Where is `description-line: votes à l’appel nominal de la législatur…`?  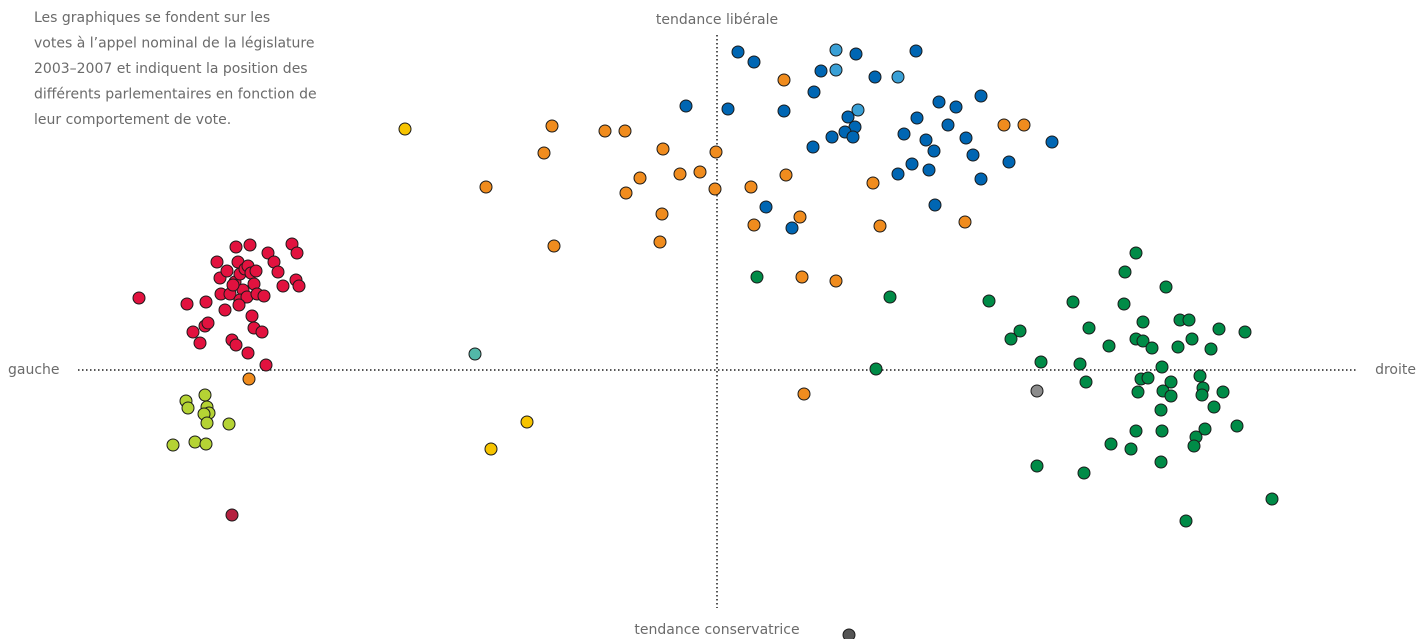
description-line: votes à l’appel nominal de la législatur… is located at coordinates (174, 44).